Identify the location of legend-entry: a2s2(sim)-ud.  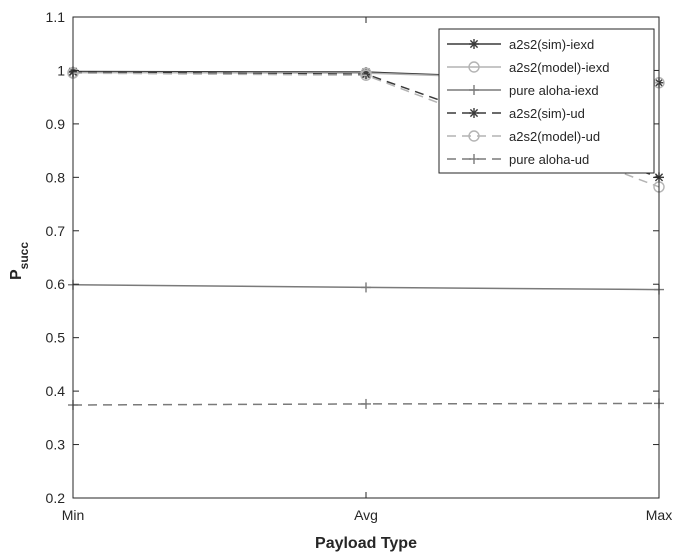
(516, 113).